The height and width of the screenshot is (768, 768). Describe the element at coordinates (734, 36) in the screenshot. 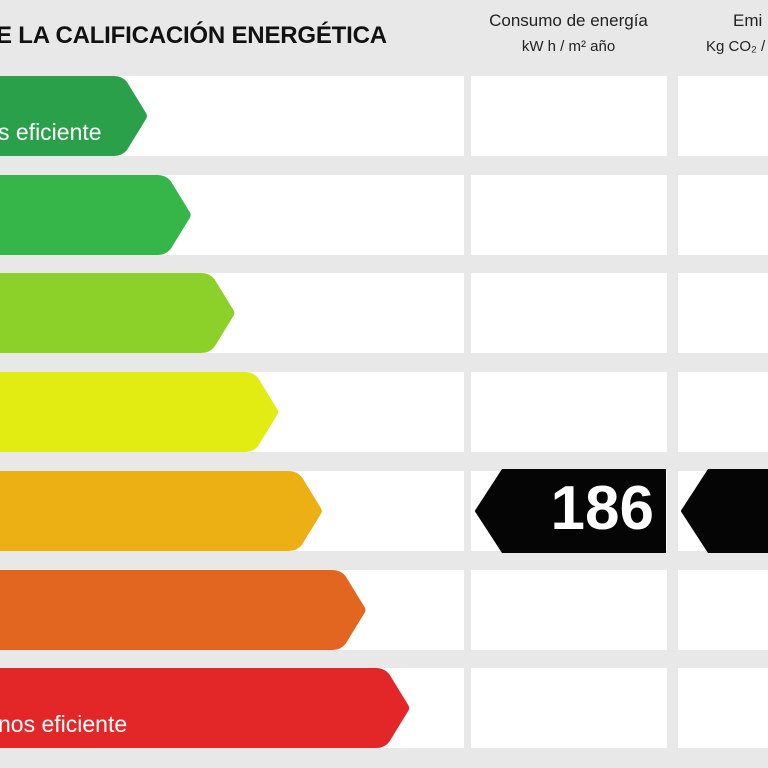

I see `emissions-column-header: Emi Kg CO₂ /` at that location.